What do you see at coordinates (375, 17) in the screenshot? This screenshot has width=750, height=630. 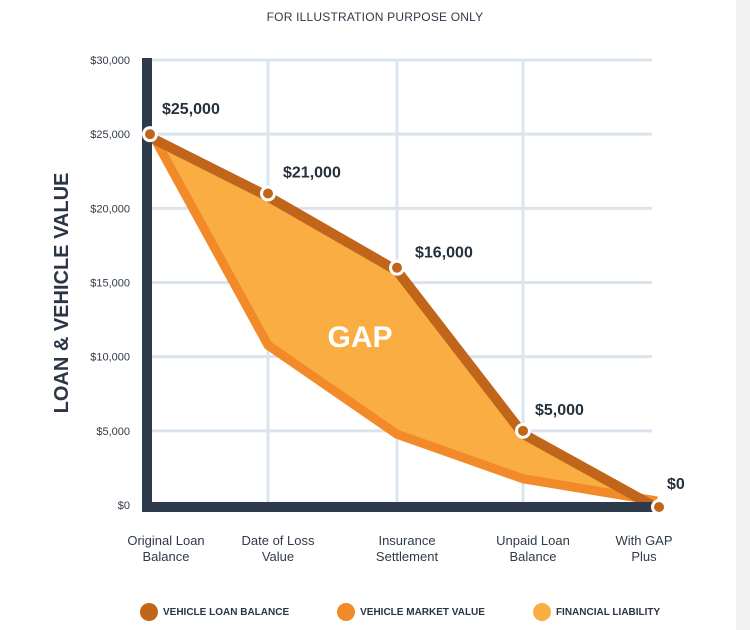 I see `illustration-note: FOR ILLUSTRATION PURPOSE ONLY` at bounding box center [375, 17].